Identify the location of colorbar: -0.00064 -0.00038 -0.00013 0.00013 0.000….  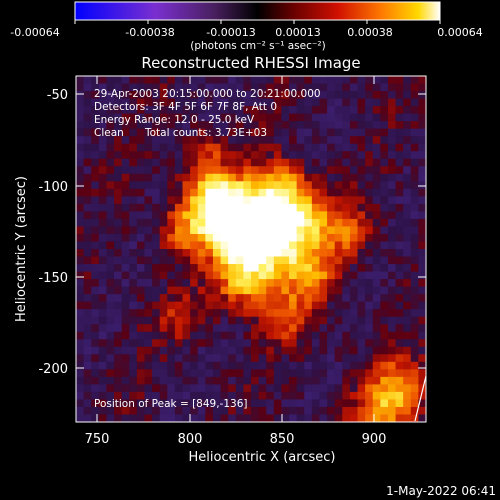
(246, 26).